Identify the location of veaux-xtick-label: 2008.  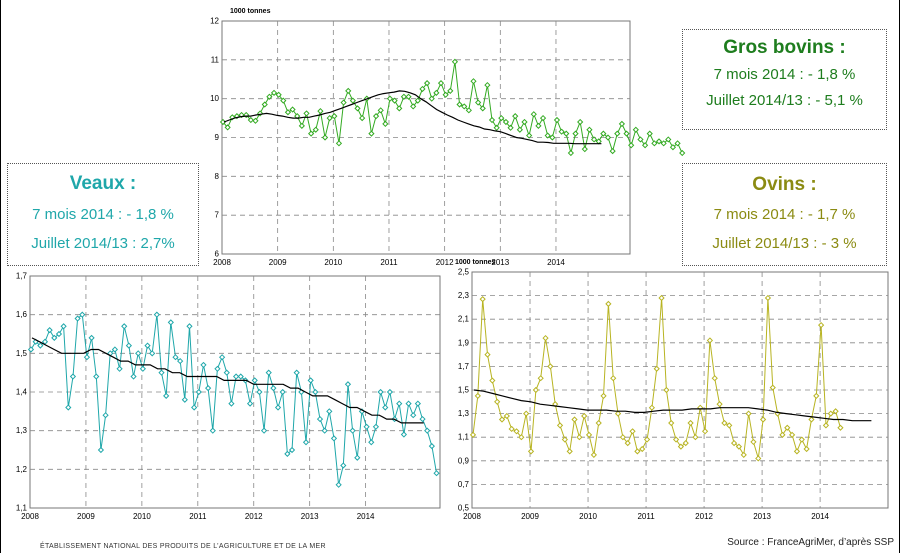
(30, 516).